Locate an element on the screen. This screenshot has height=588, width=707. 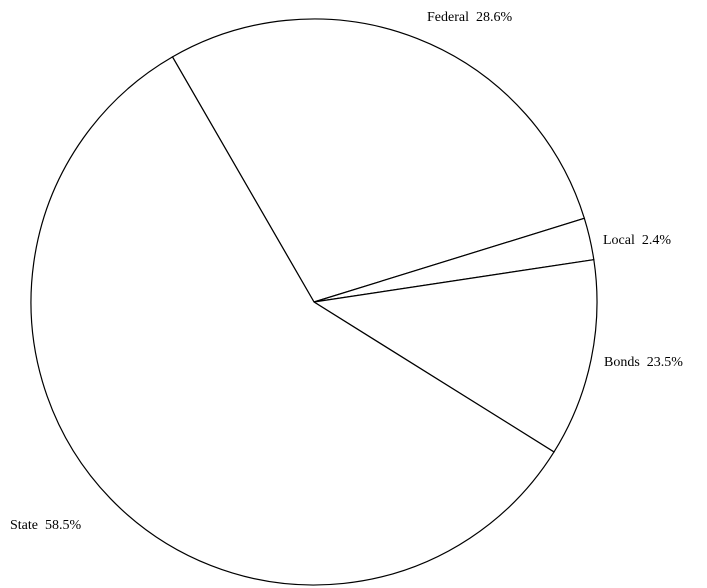
pie-label-federal: Federal 28.6% is located at coordinates (469, 17).